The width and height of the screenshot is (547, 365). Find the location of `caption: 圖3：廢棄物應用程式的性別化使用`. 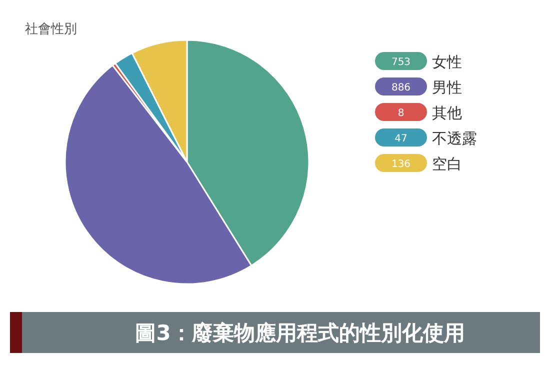

caption: 圖3：廢棄物應用程式的性別化使用 is located at coordinates (300, 333).